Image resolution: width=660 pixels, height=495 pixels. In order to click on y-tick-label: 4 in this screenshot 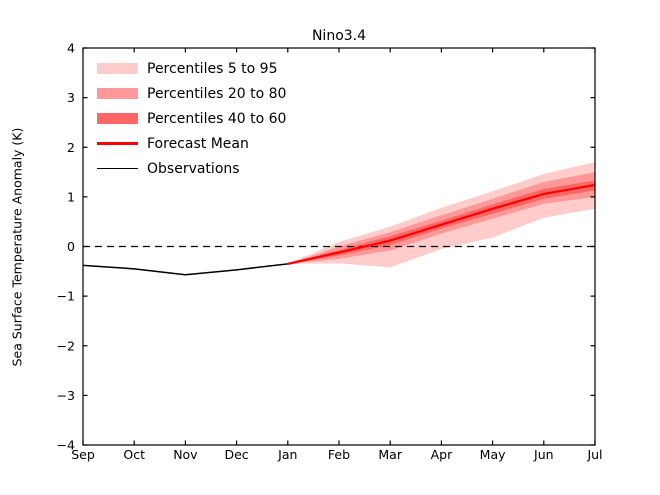, I will do `click(71, 48)`.